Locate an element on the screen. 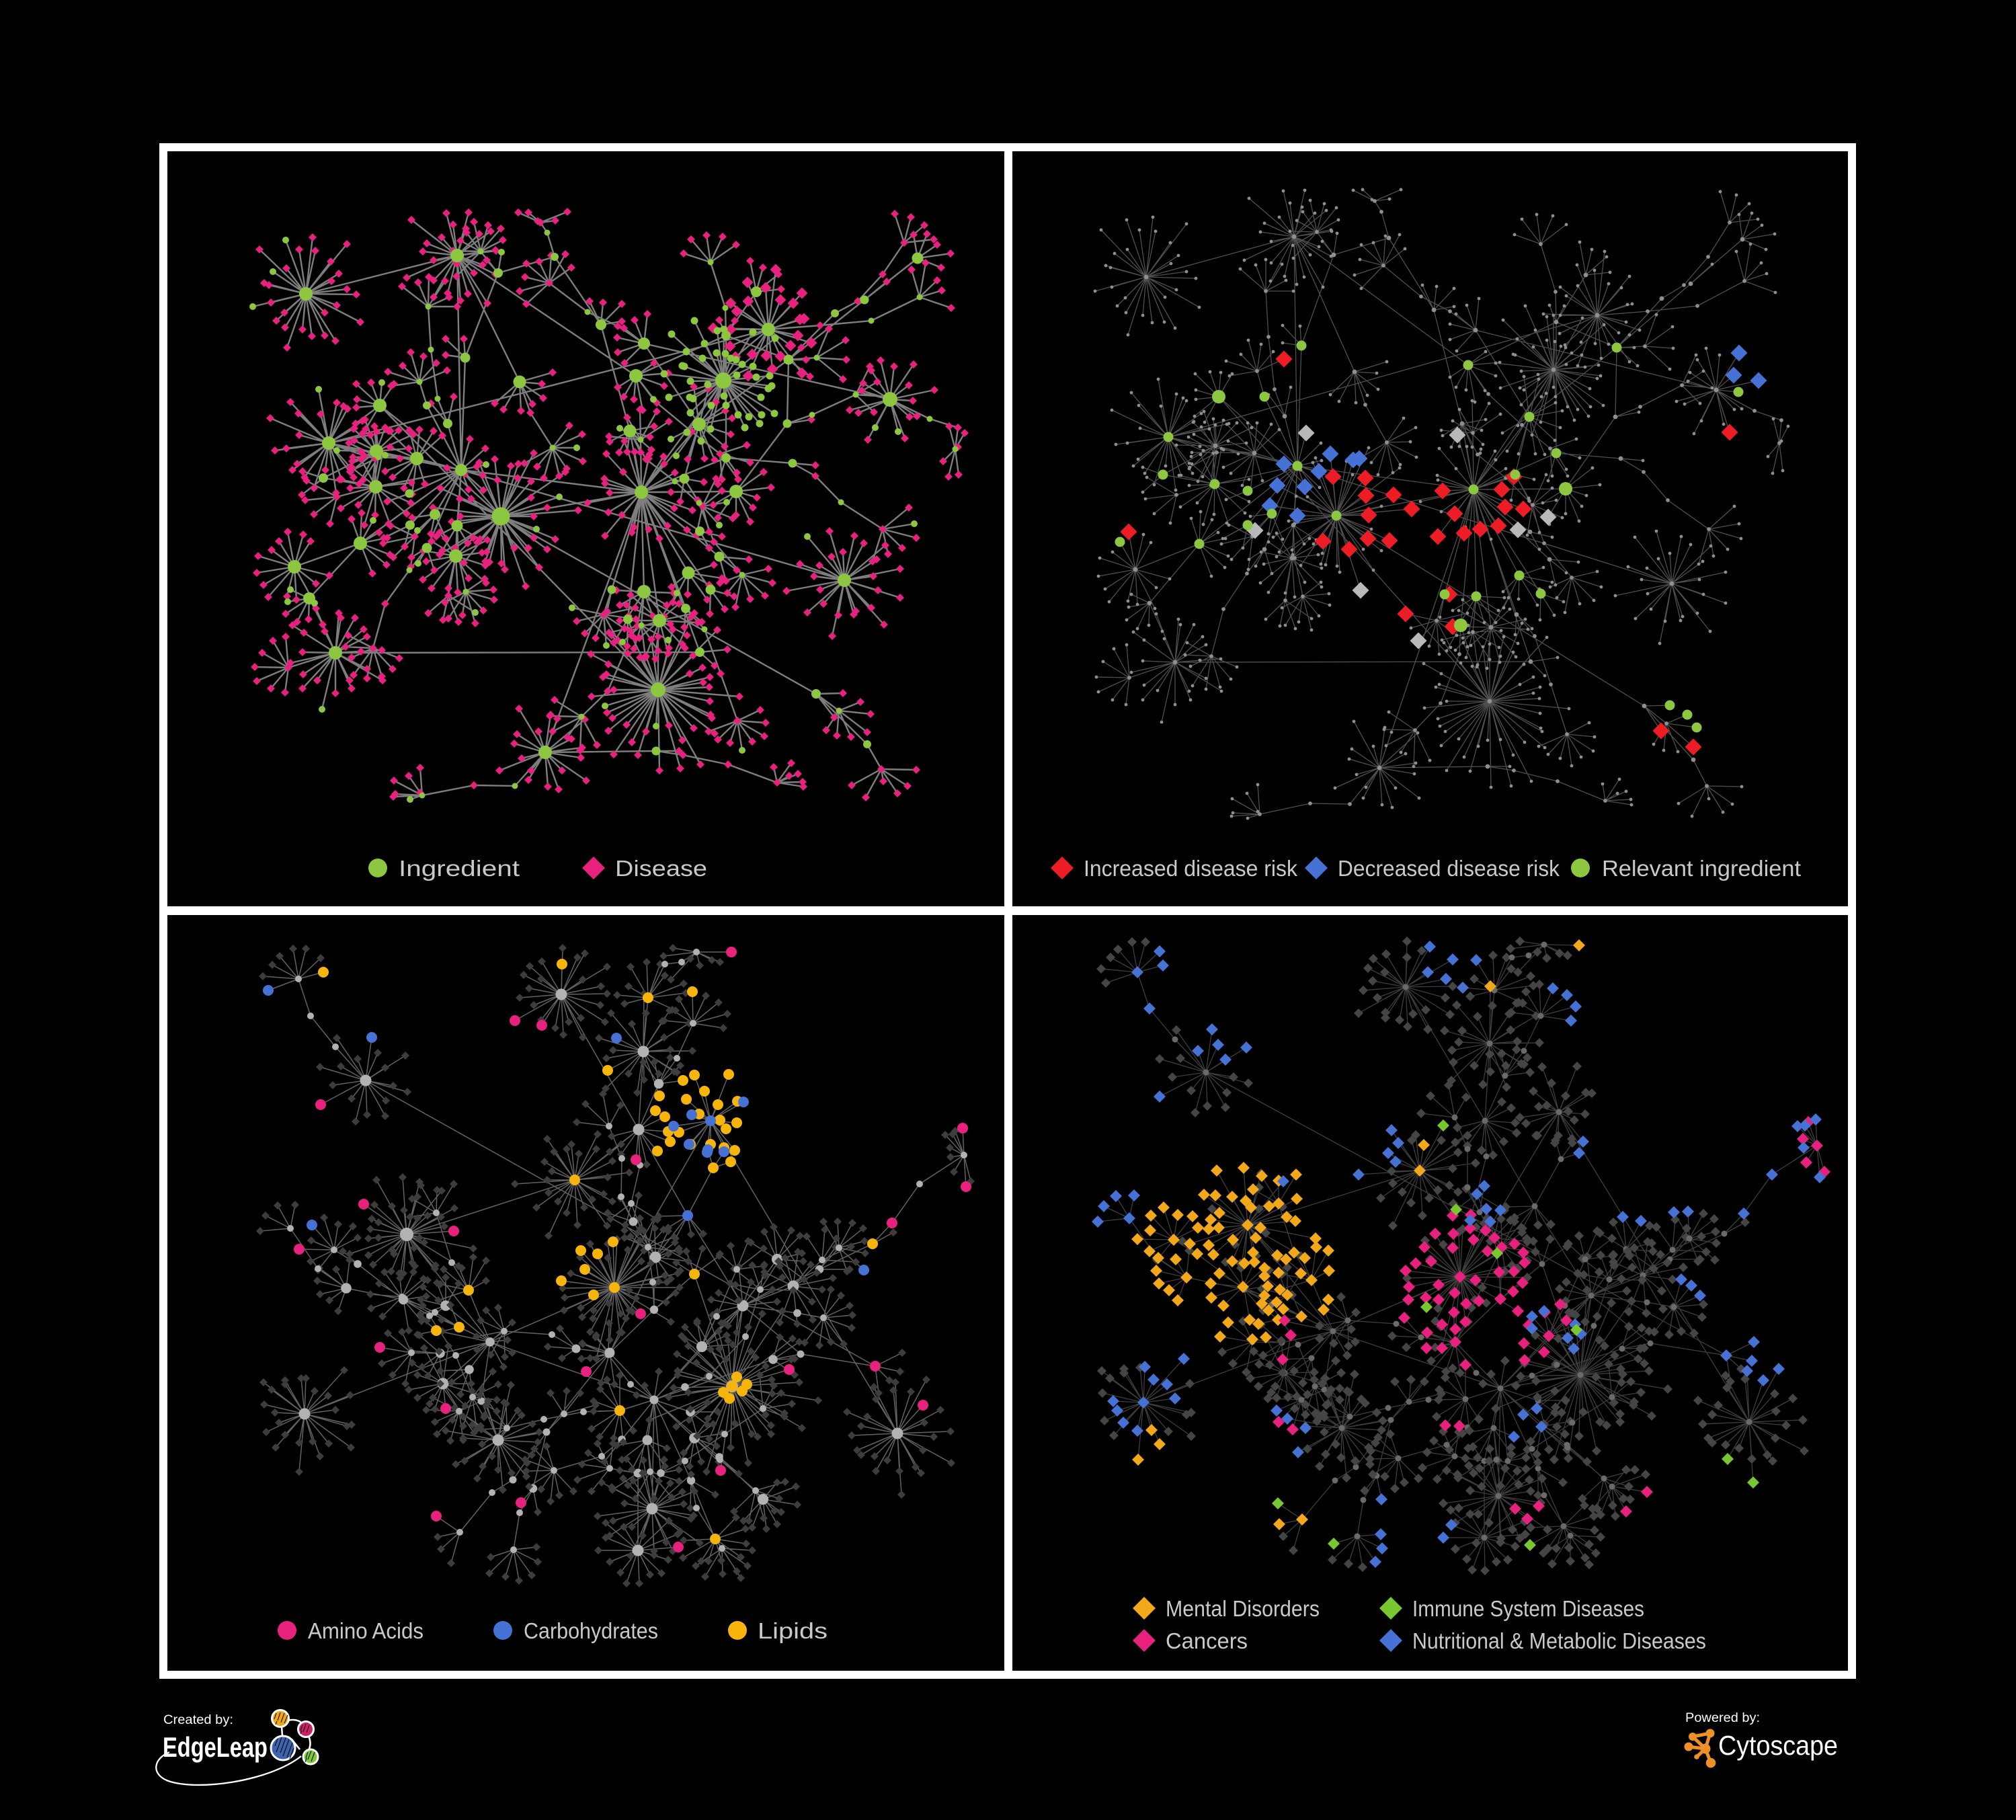 The height and width of the screenshot is (1820, 2016). svg-text: Mental Disorders is located at coordinates (1243, 1608).